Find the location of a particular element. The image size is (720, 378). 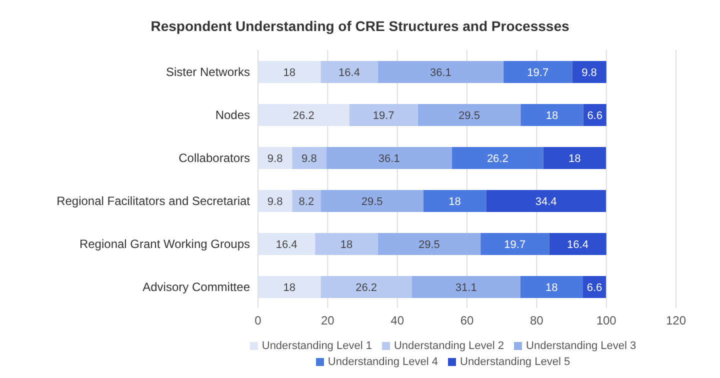

legend-label: Understanding Level 1 is located at coordinates (317, 346).